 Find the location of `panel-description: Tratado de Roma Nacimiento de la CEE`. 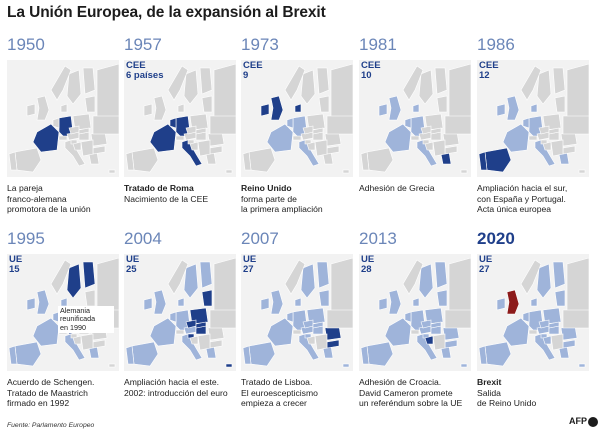

panel-description: Tratado de Roma Nacimiento de la CEE is located at coordinates (181, 193).